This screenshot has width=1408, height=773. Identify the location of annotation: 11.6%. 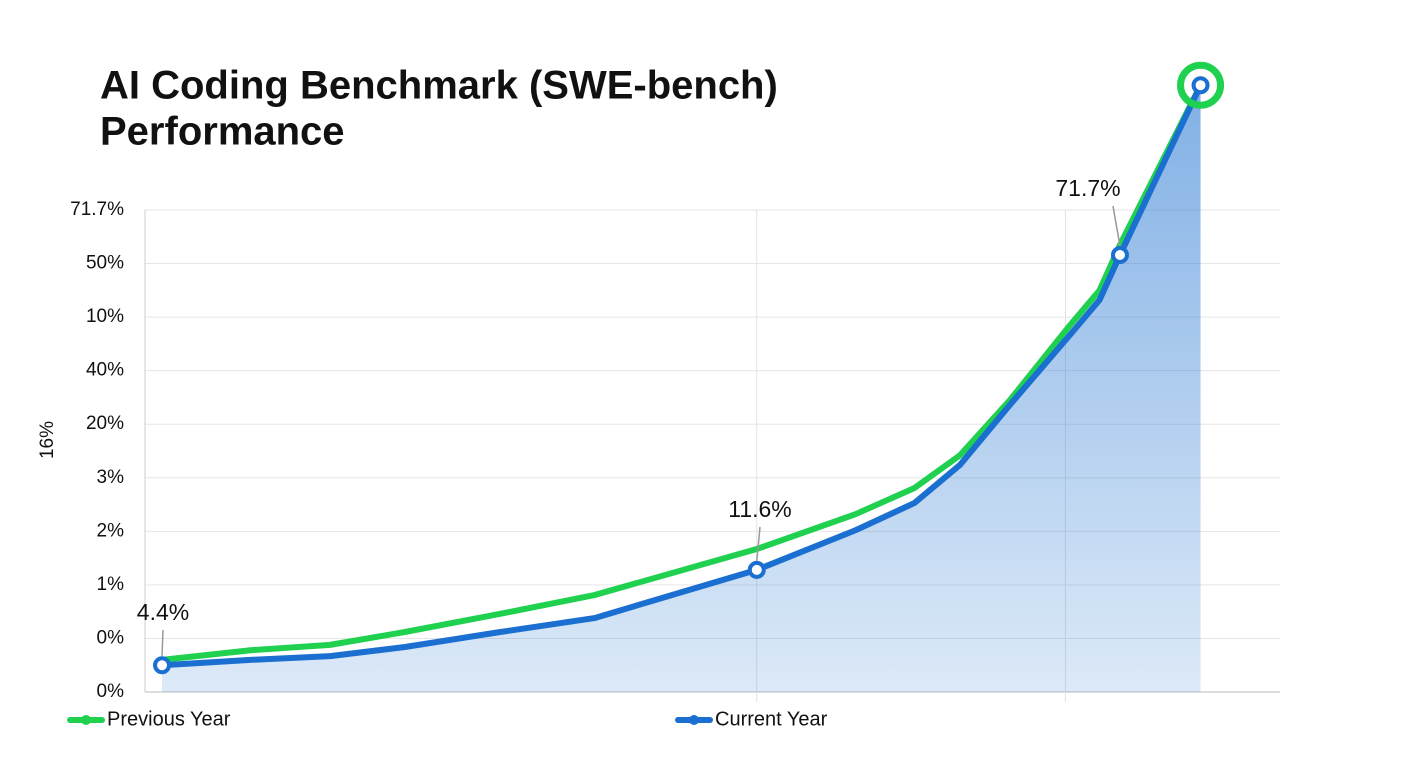
(760, 509).